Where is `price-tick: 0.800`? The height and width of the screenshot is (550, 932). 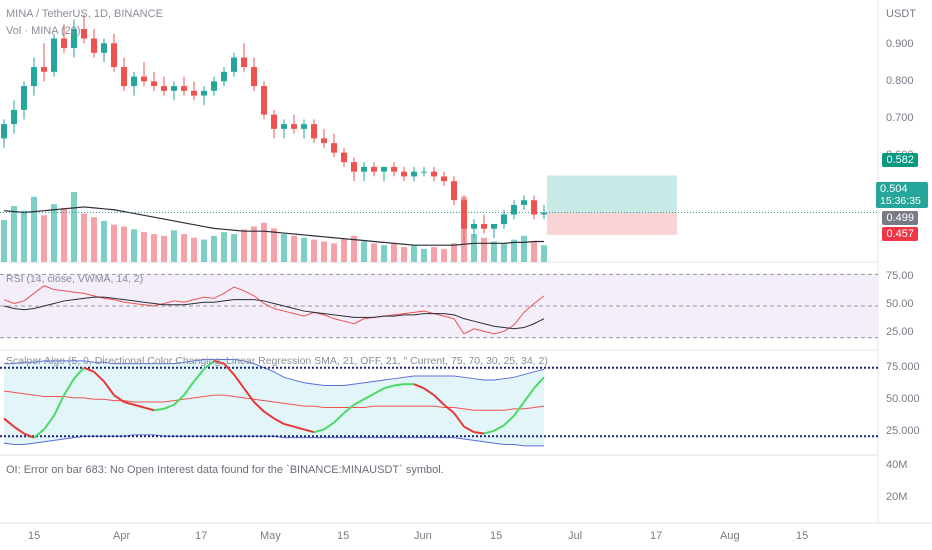
price-tick: 0.800 is located at coordinates (900, 81).